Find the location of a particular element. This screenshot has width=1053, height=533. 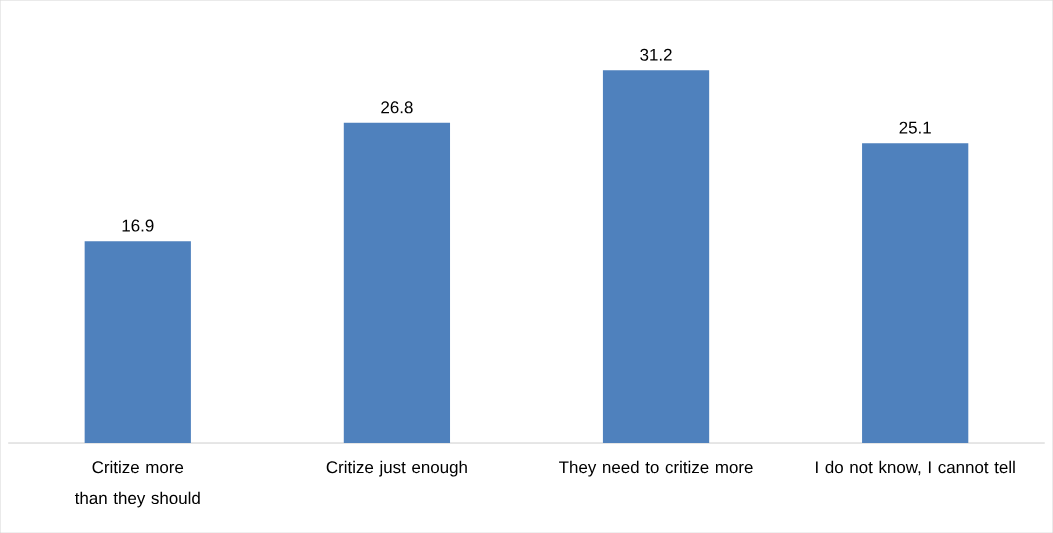

x-tick-label: They need to critize more is located at coordinates (656, 468).